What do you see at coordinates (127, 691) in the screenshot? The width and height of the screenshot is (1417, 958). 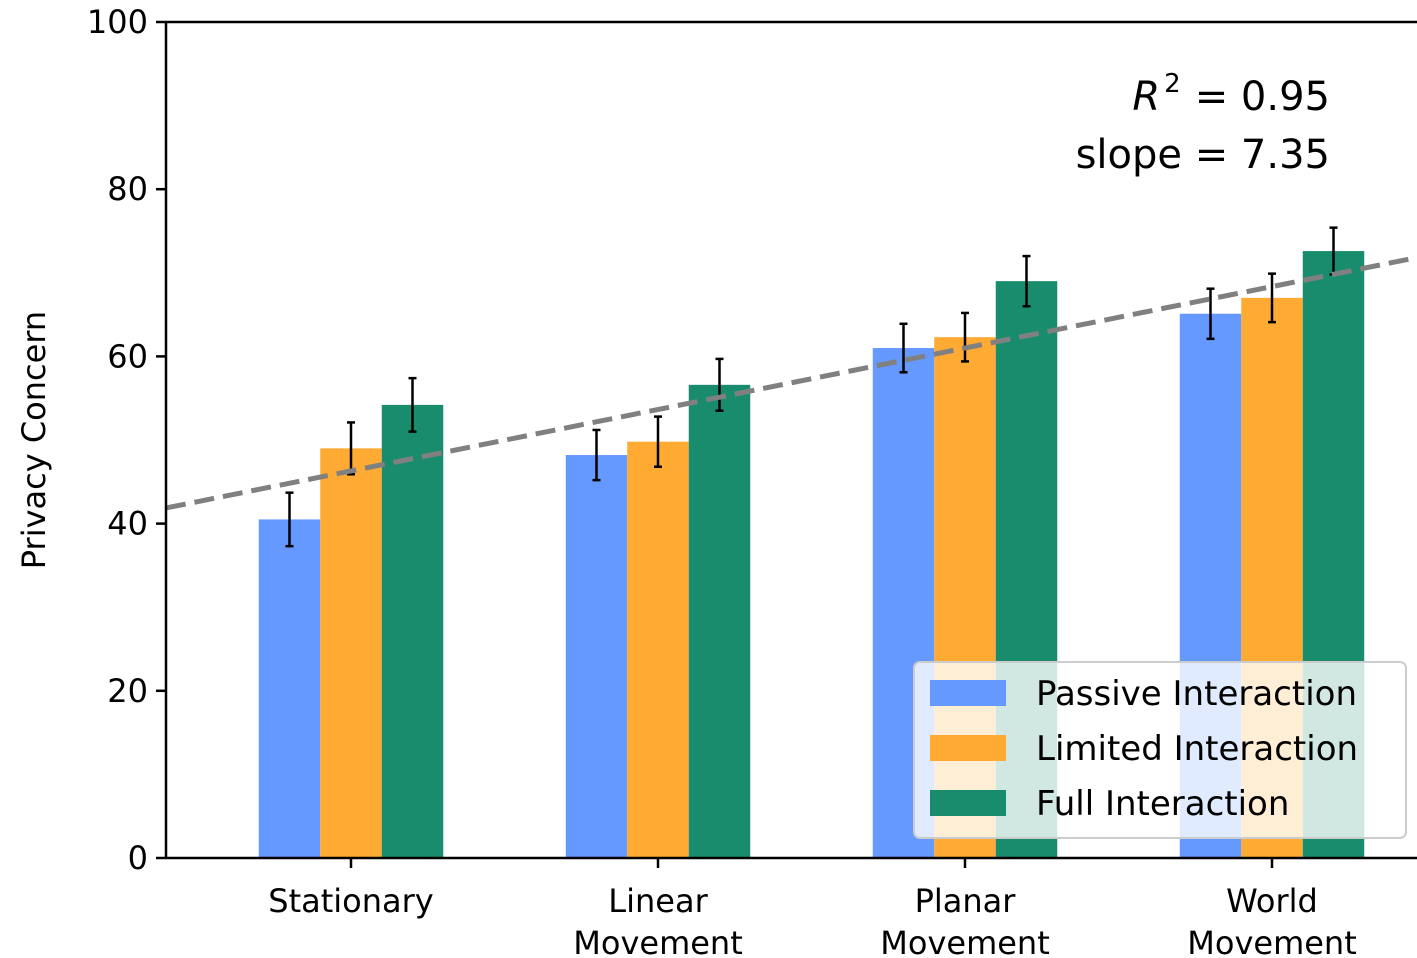 I see `y-tick-label: 20` at bounding box center [127, 691].